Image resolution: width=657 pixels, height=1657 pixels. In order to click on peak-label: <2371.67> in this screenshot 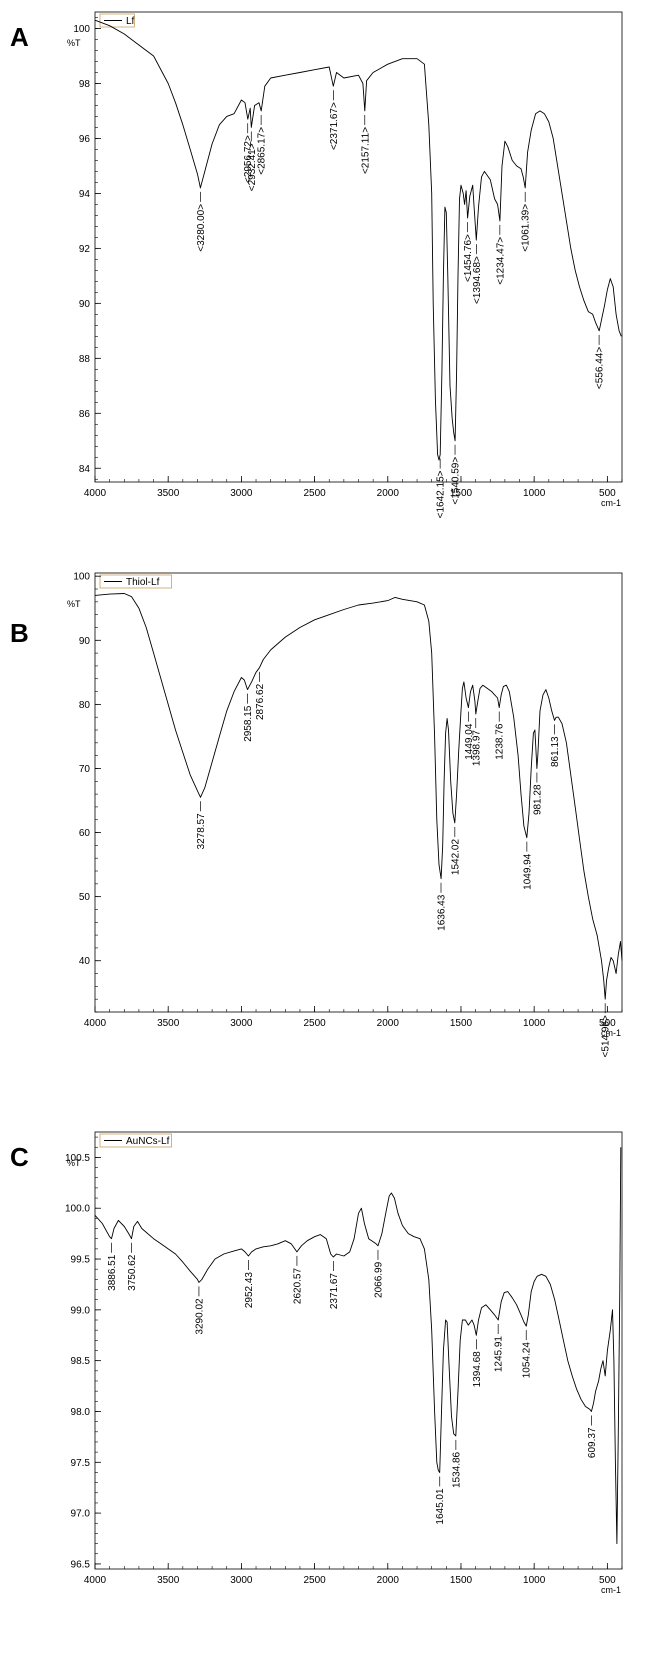, I will do `click(334, 120)`.